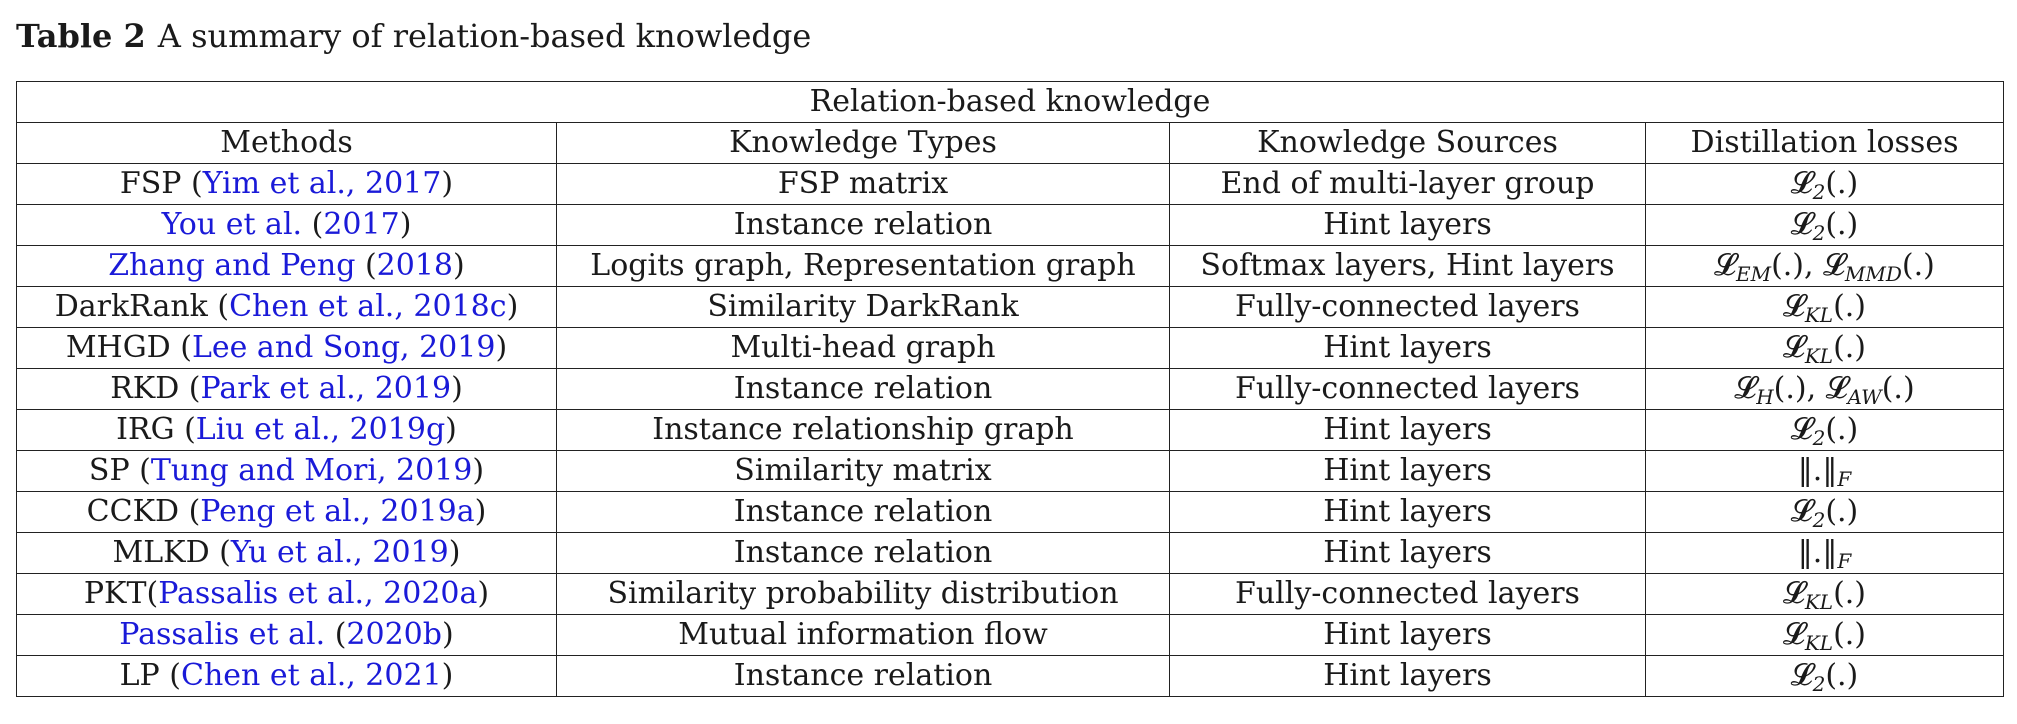 The height and width of the screenshot is (724, 2017). I want to click on knowledge-source-cell: End of multi-layer group, so click(1407, 184).